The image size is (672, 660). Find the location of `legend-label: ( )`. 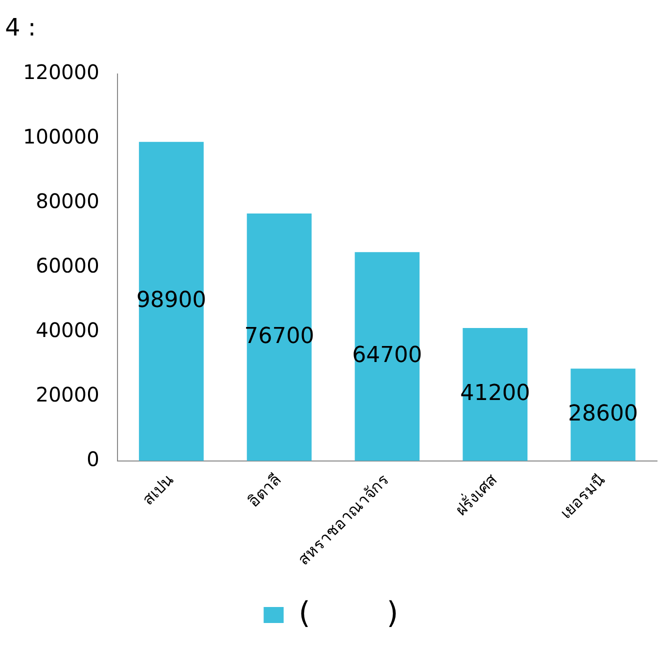

legend-label: ( ) is located at coordinates (348, 613).